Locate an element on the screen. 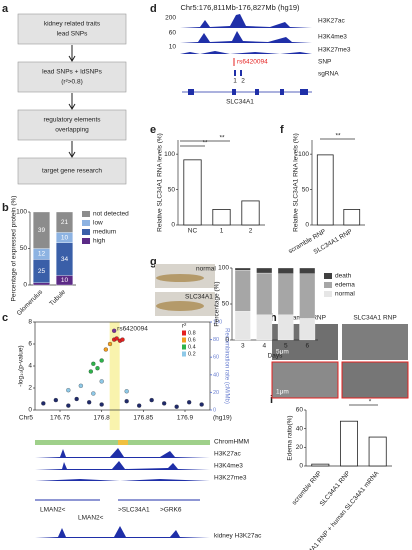  legend-label: low is located at coordinates (98, 223).